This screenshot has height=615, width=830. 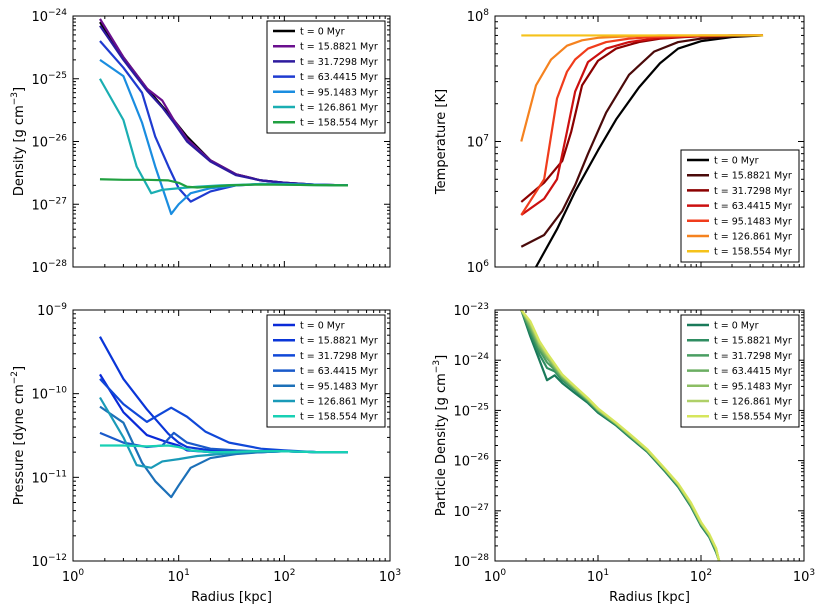 I want to click on text-superscript: 3, so click(x=398, y=573).